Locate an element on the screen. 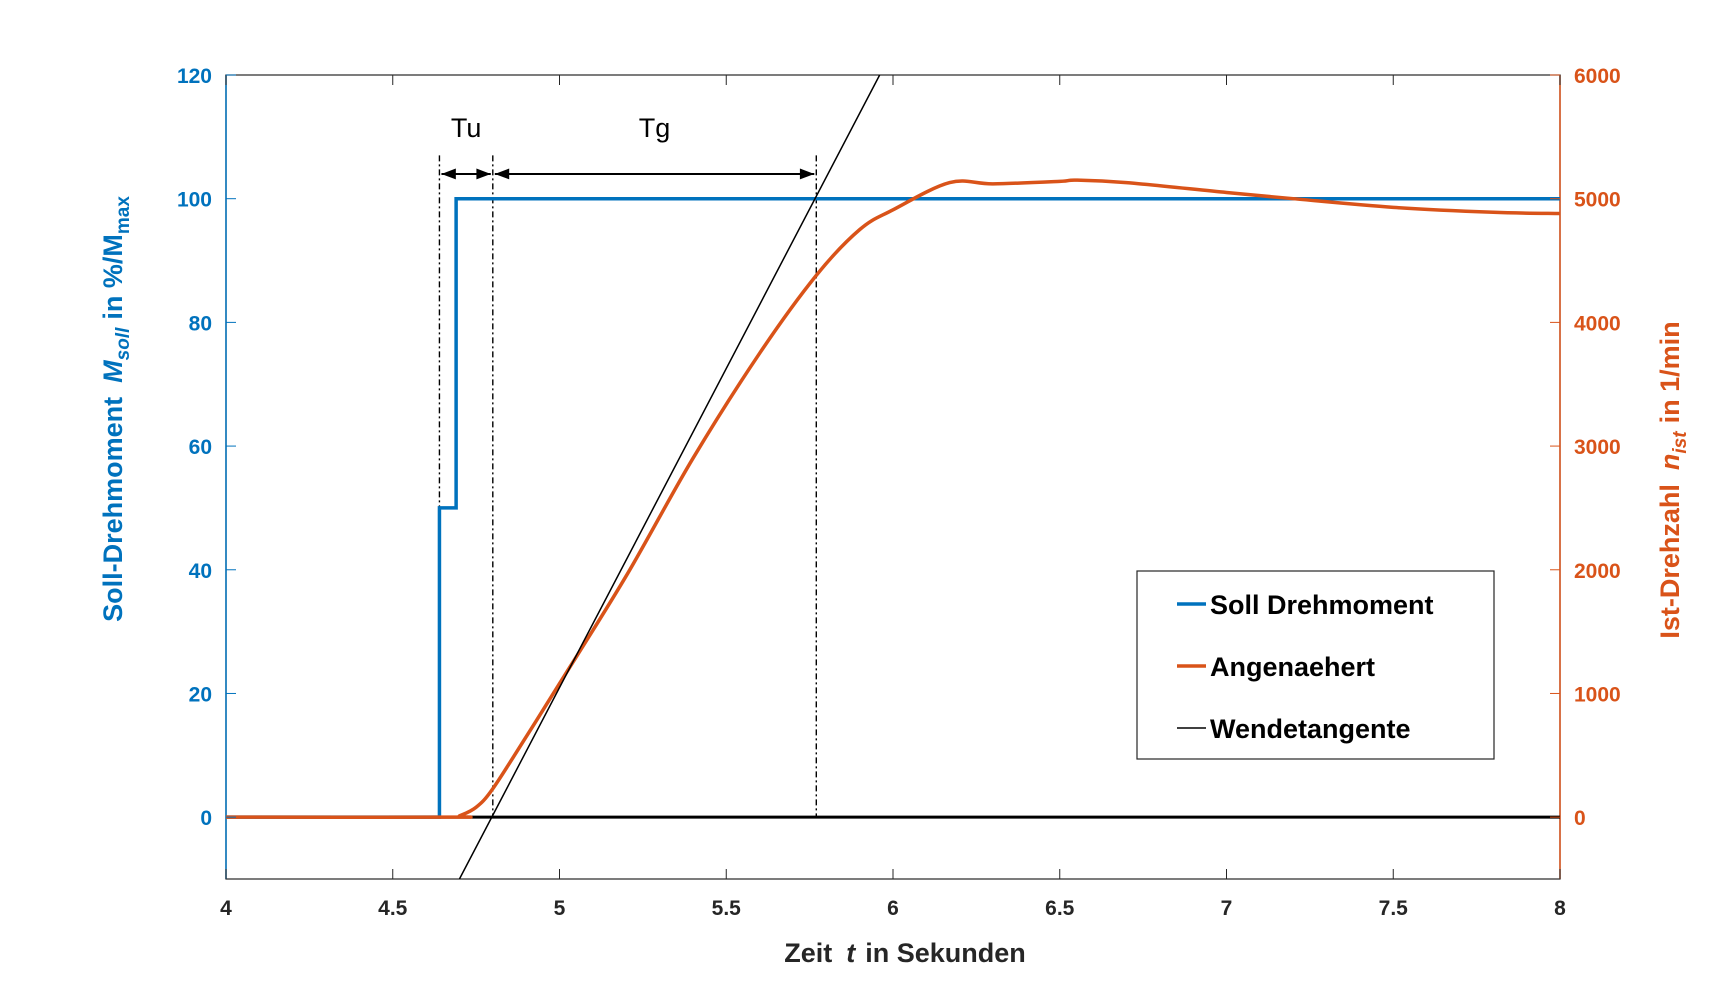 The image size is (1713, 981). y-left-tick-label: 20 is located at coordinates (200, 694).